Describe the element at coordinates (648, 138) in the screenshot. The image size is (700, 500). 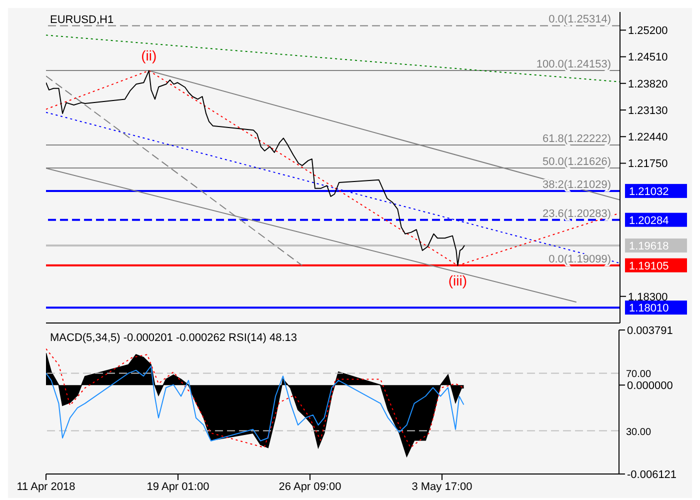
I see `y-tick-label: 1.22440` at that location.